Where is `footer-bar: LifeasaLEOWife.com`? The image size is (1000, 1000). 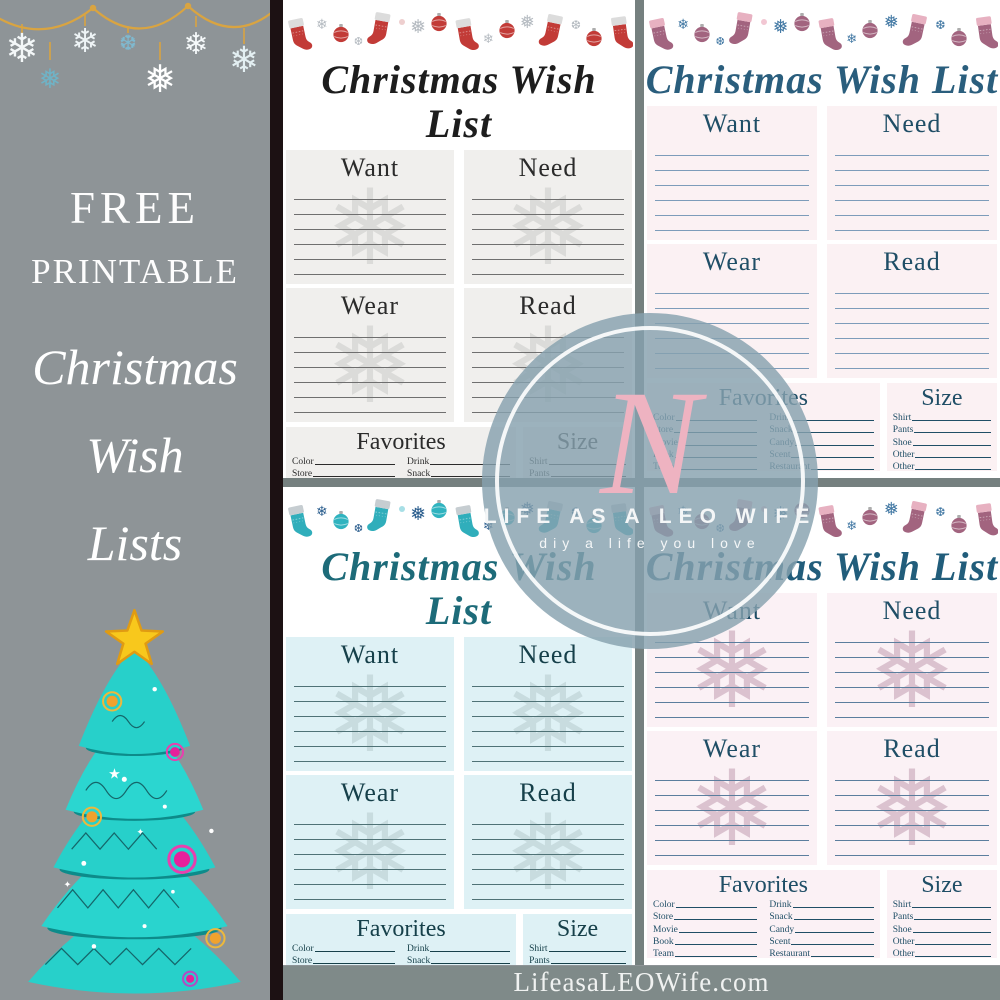 footer-bar: LifeasaLEOWife.com is located at coordinates (641, 983).